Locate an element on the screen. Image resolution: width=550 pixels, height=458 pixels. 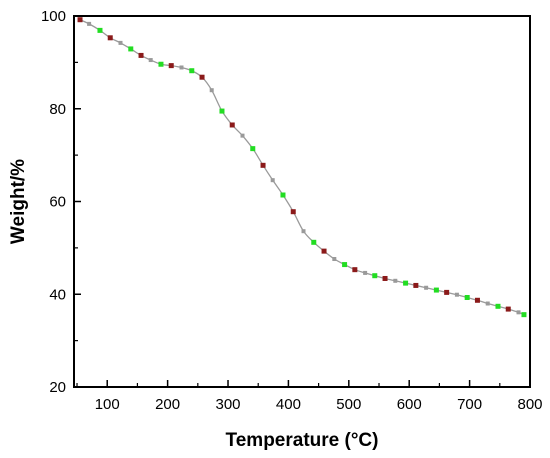
y-tick-label-40: 40 is located at coordinates (57, 294).